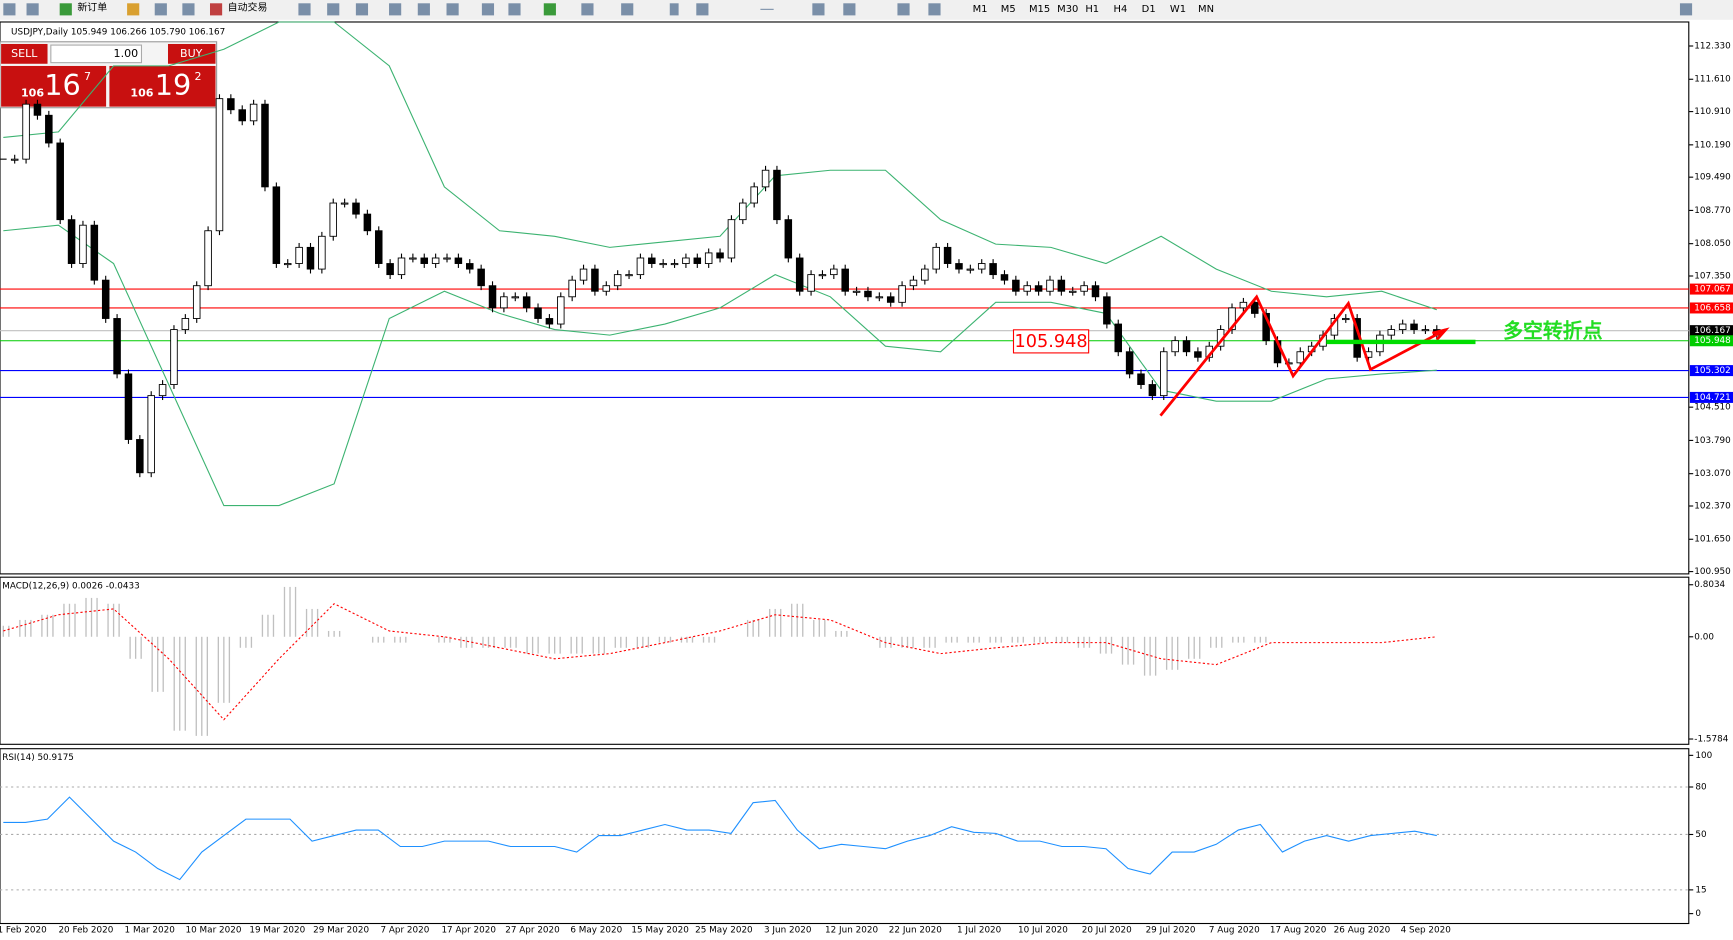  What do you see at coordinates (1698, 914) in the screenshot?
I see `y-tick-label: 0` at bounding box center [1698, 914].